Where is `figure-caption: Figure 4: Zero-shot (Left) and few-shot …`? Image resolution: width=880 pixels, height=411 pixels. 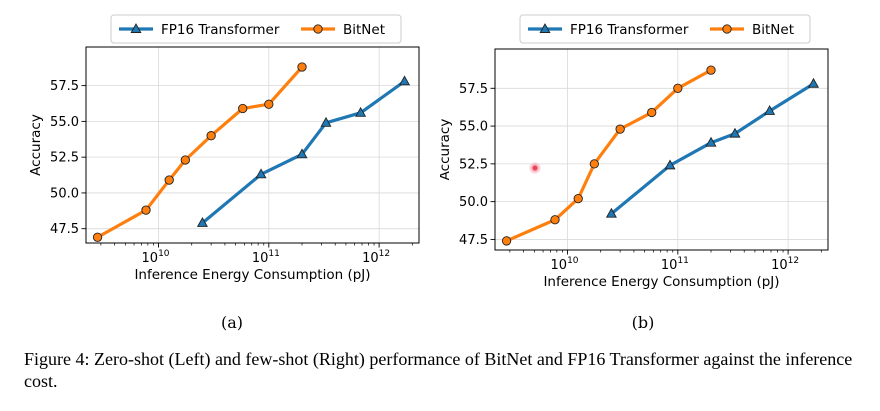 figure-caption: Figure 4: Zero-shot (Left) and few-shot … is located at coordinates (438, 370).